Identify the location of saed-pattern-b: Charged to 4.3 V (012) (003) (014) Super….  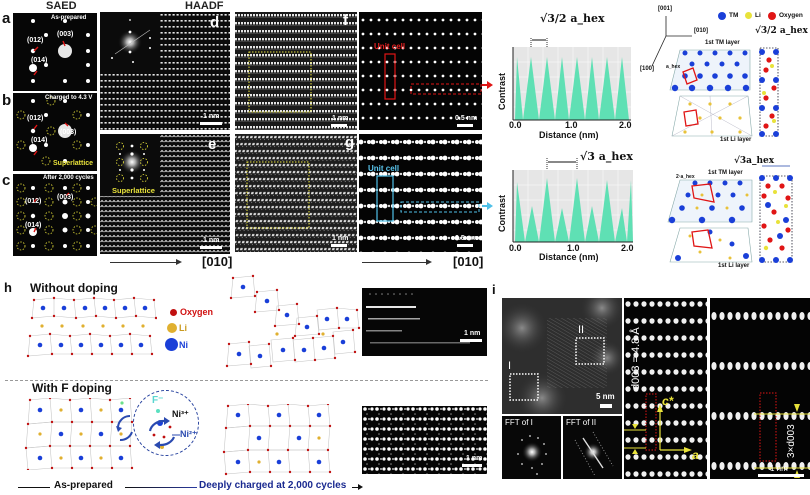
(55, 132).